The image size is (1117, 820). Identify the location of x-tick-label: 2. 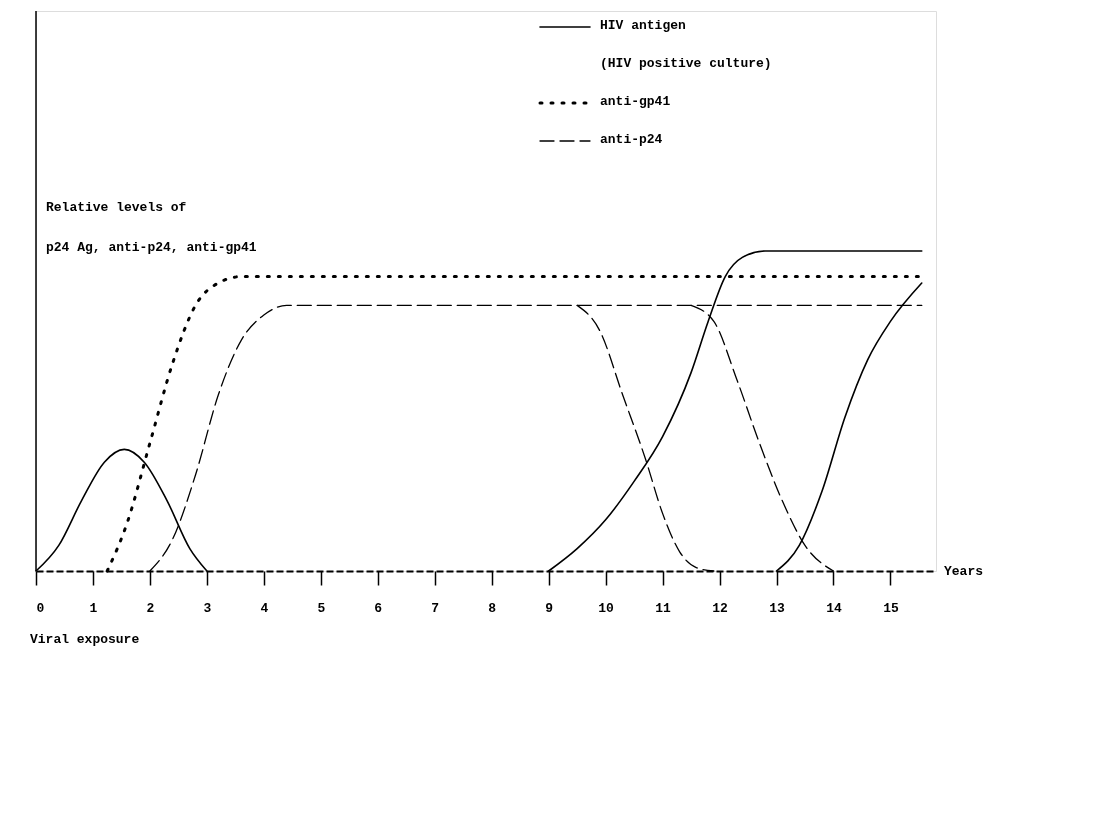
(150, 608).